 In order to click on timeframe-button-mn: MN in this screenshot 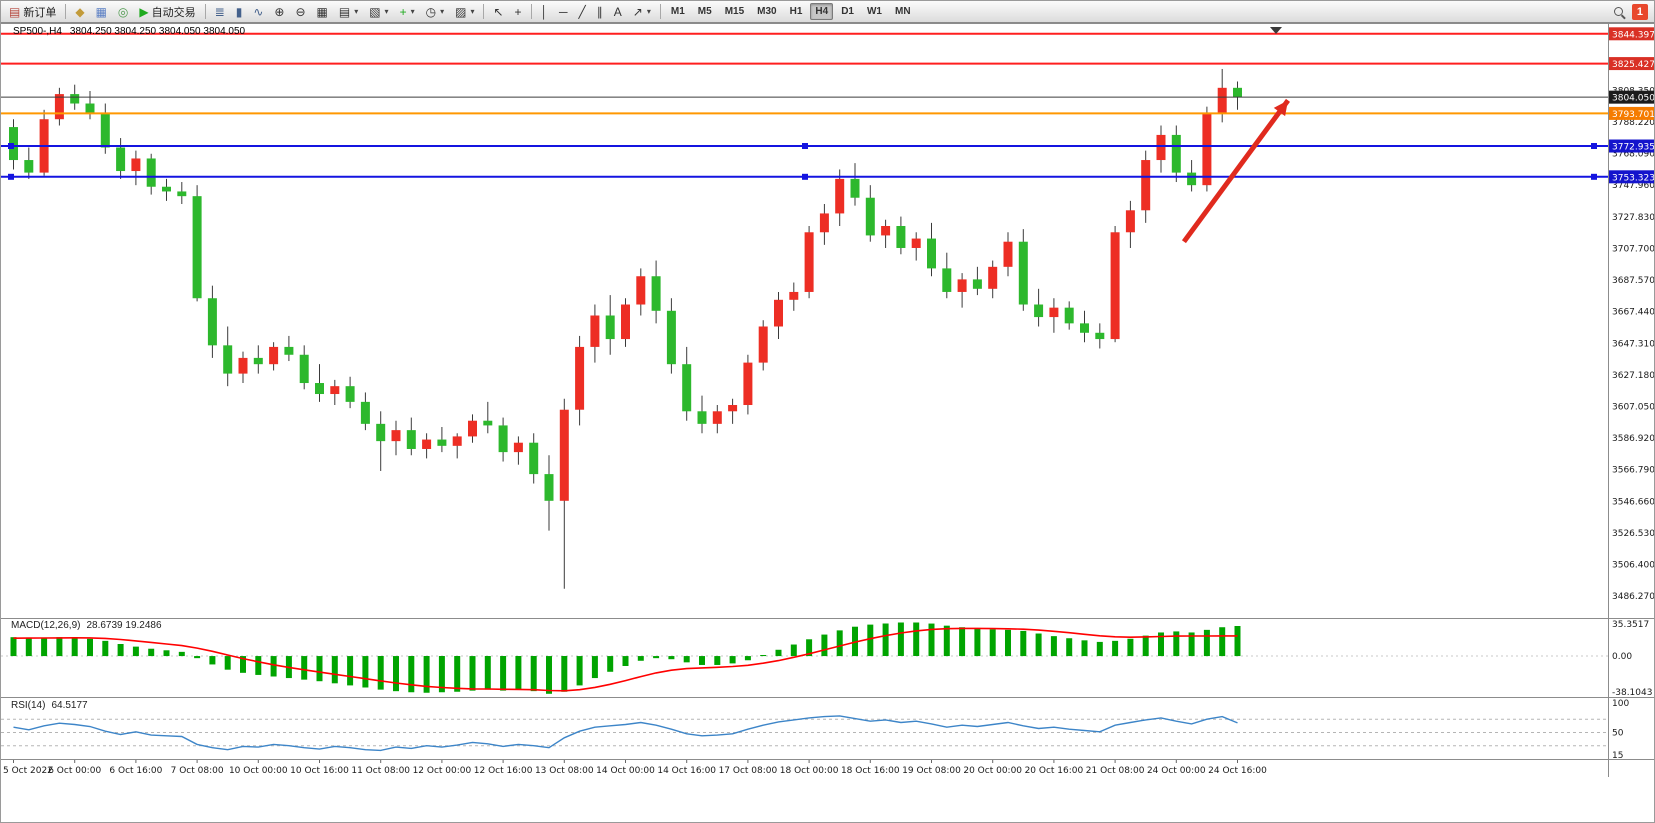, I will do `click(902, 11)`.